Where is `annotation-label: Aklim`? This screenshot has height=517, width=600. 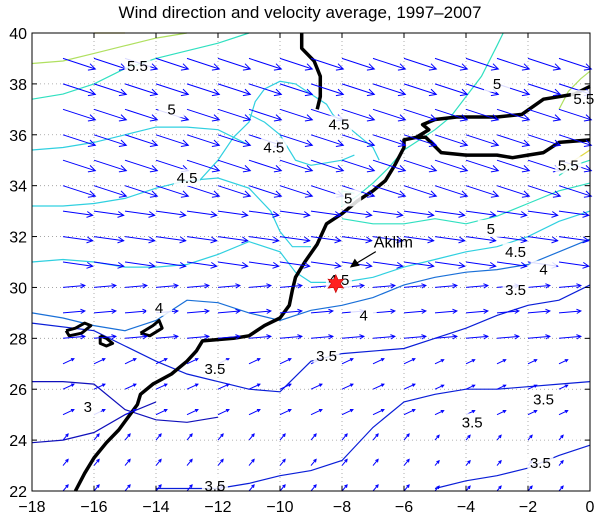
annotation-label: Aklim is located at coordinates (393, 243).